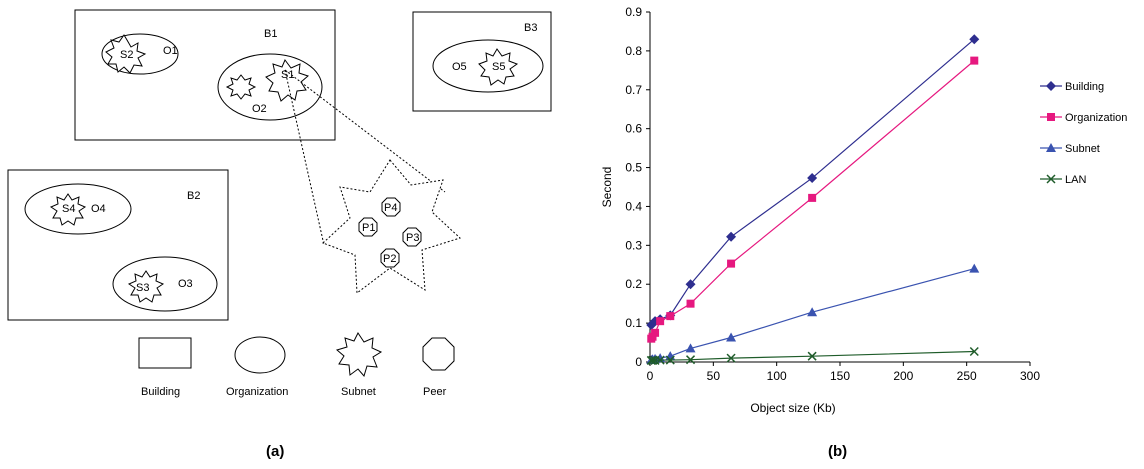 Image resolution: width=1144 pixels, height=469 pixels. I want to click on series-subnet, so click(813, 314).